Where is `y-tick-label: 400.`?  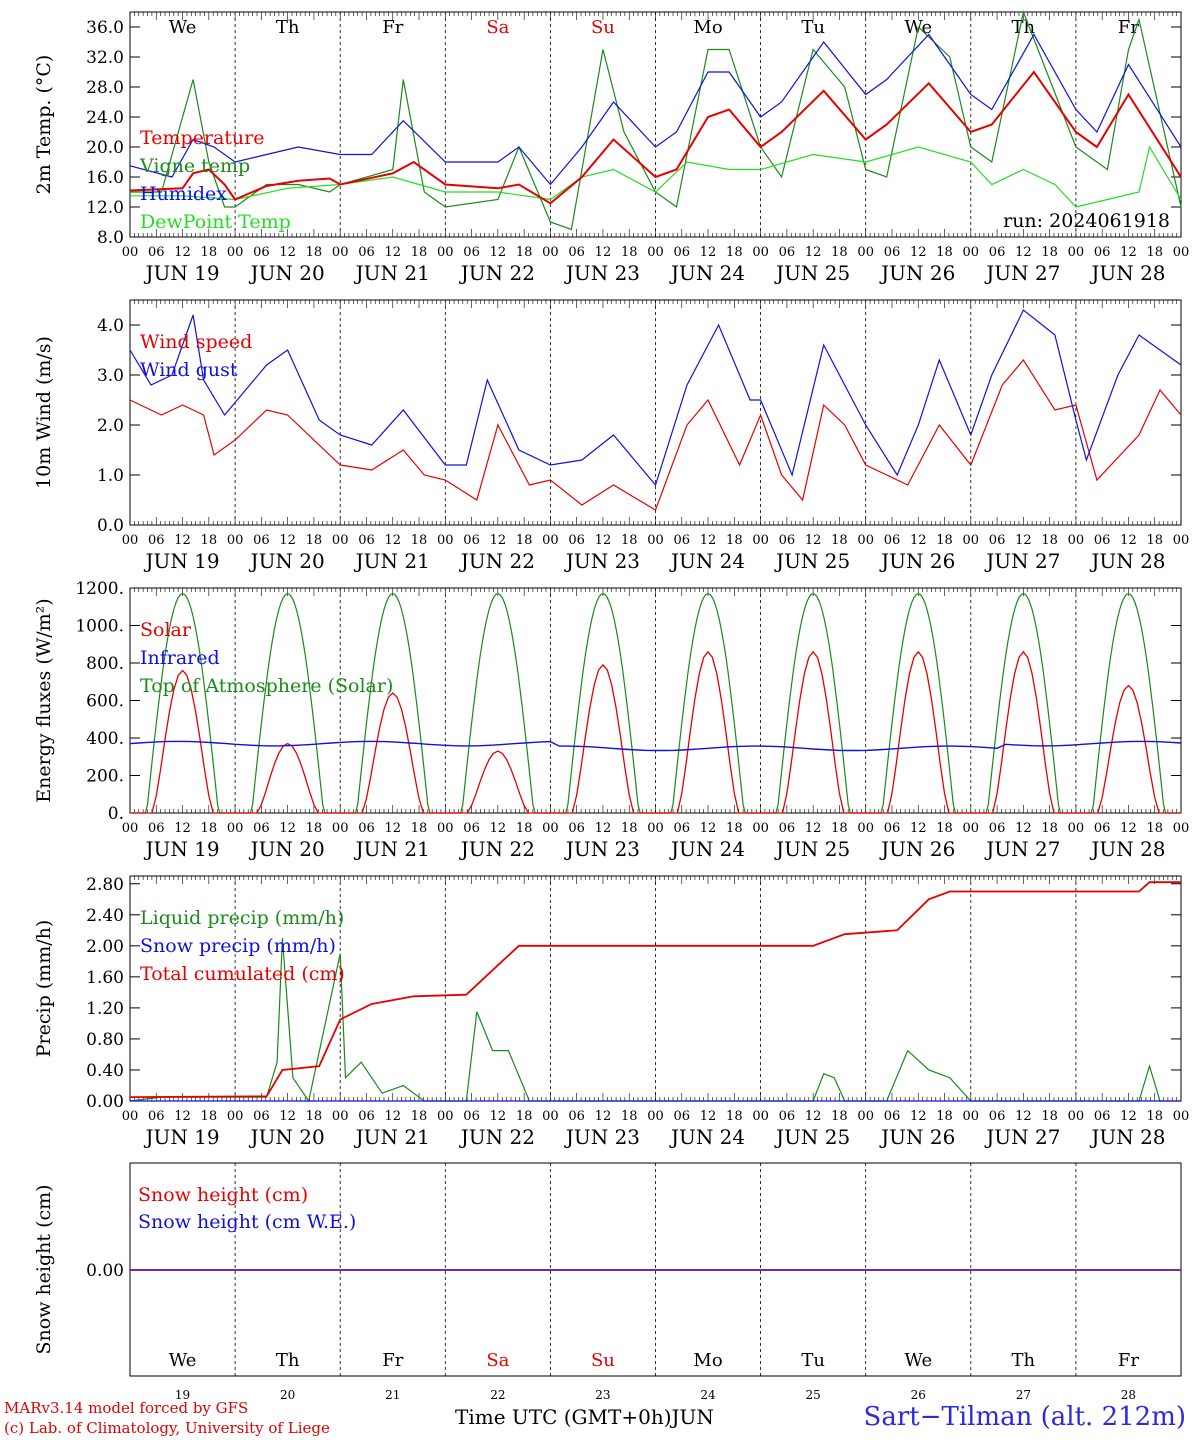 y-tick-label: 400. is located at coordinates (105, 739).